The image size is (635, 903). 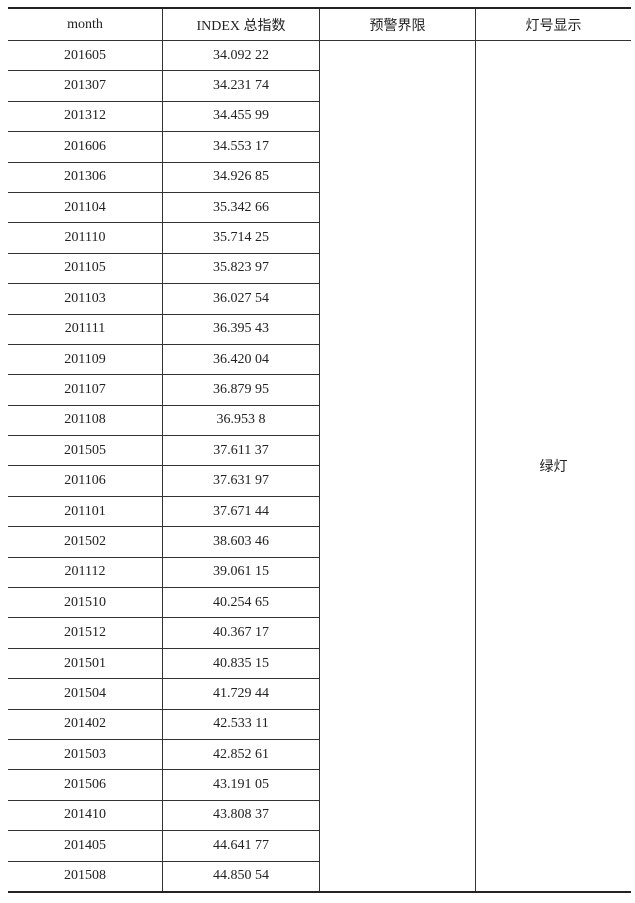 What do you see at coordinates (85, 754) in the screenshot?
I see `month-cell: 201503` at bounding box center [85, 754].